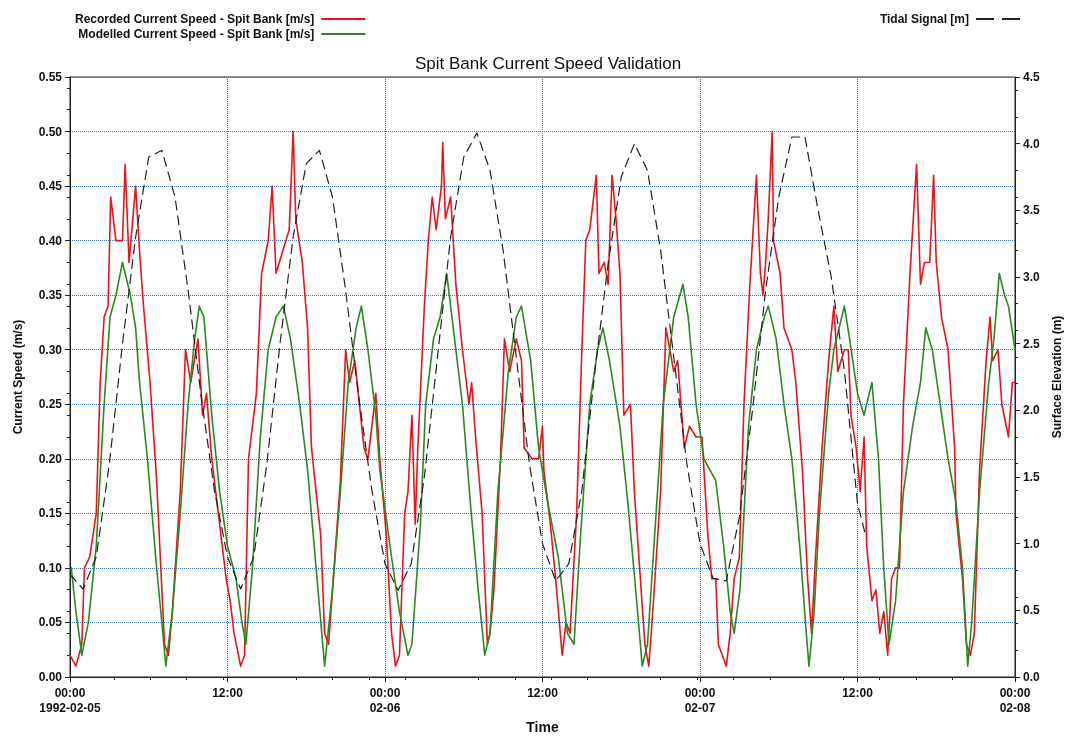 The width and height of the screenshot is (1075, 741). I want to click on x-tick-label: 00:00 1992-02-05, so click(70, 700).